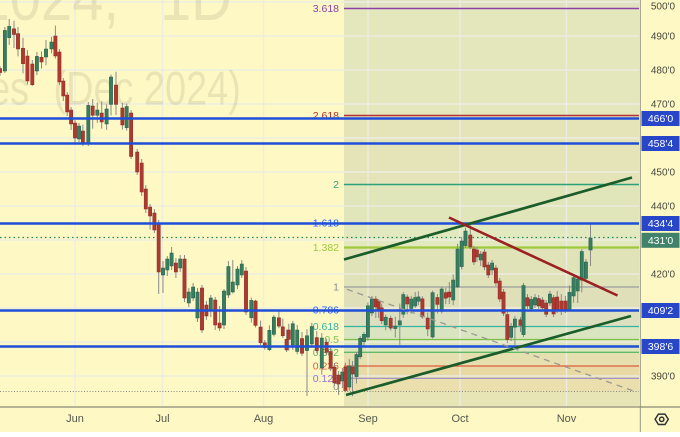 The height and width of the screenshot is (437, 680). What do you see at coordinates (368, 419) in the screenshot?
I see `svg-text: Sep` at bounding box center [368, 419].